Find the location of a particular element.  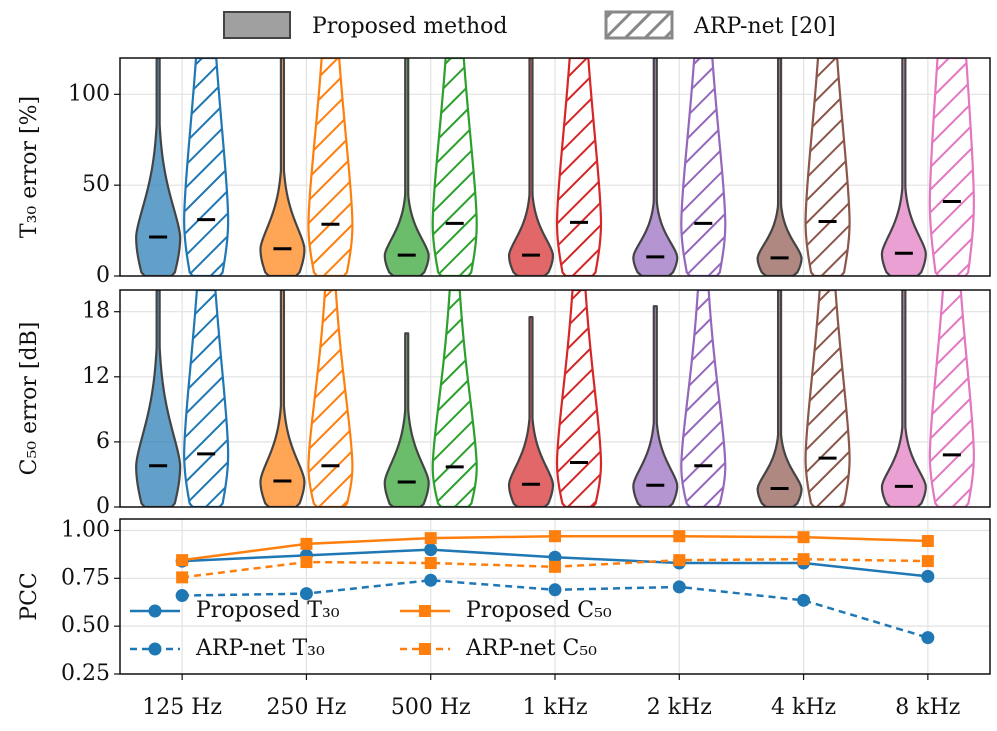

x-tick-label: 8 kHz is located at coordinates (927, 707).